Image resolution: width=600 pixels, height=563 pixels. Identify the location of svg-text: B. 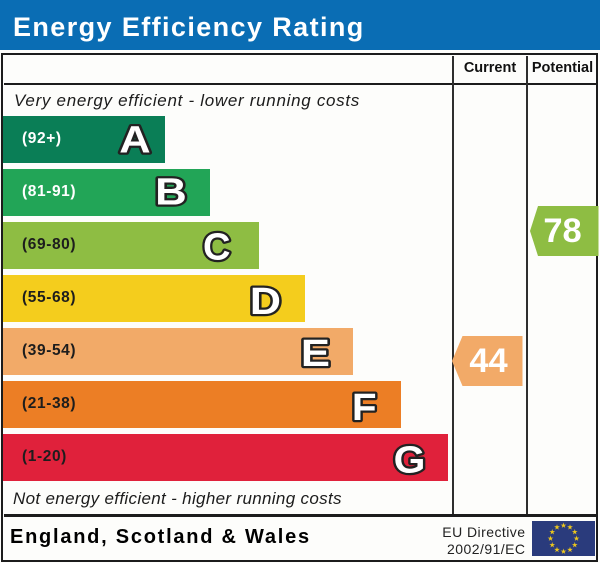
(171, 192).